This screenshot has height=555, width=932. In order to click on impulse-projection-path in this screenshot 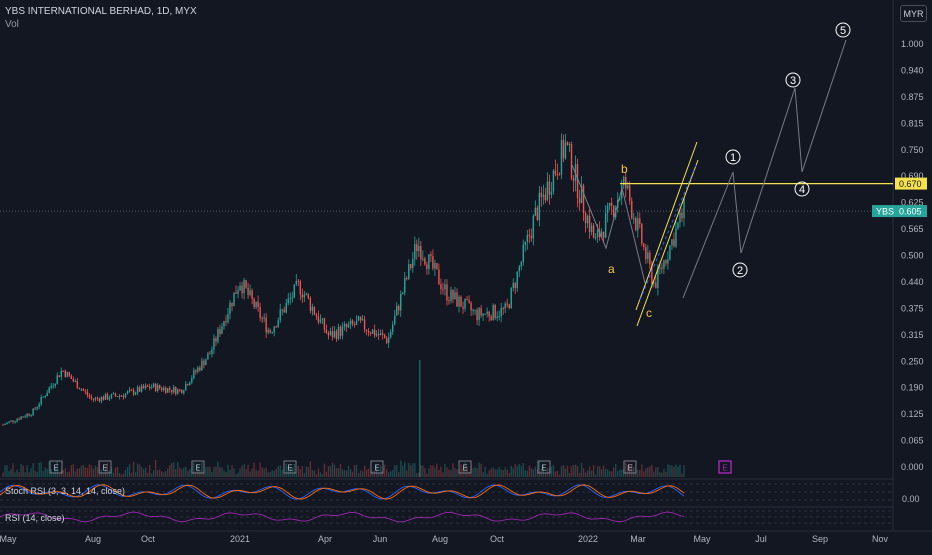, I will do `click(764, 169)`.